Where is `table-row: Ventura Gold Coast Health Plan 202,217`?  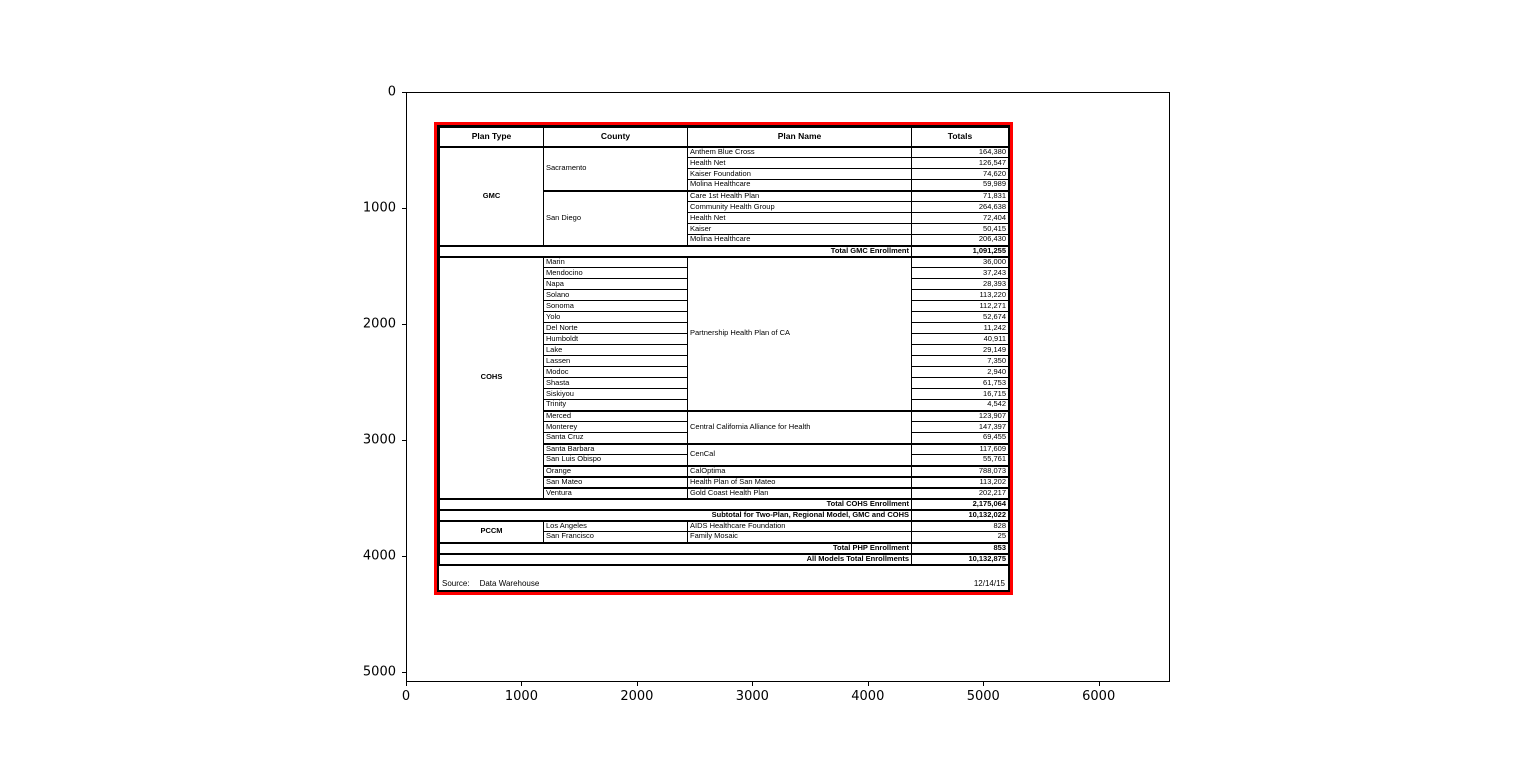 table-row: Ventura Gold Coast Health Plan 202,217 is located at coordinates (724, 492).